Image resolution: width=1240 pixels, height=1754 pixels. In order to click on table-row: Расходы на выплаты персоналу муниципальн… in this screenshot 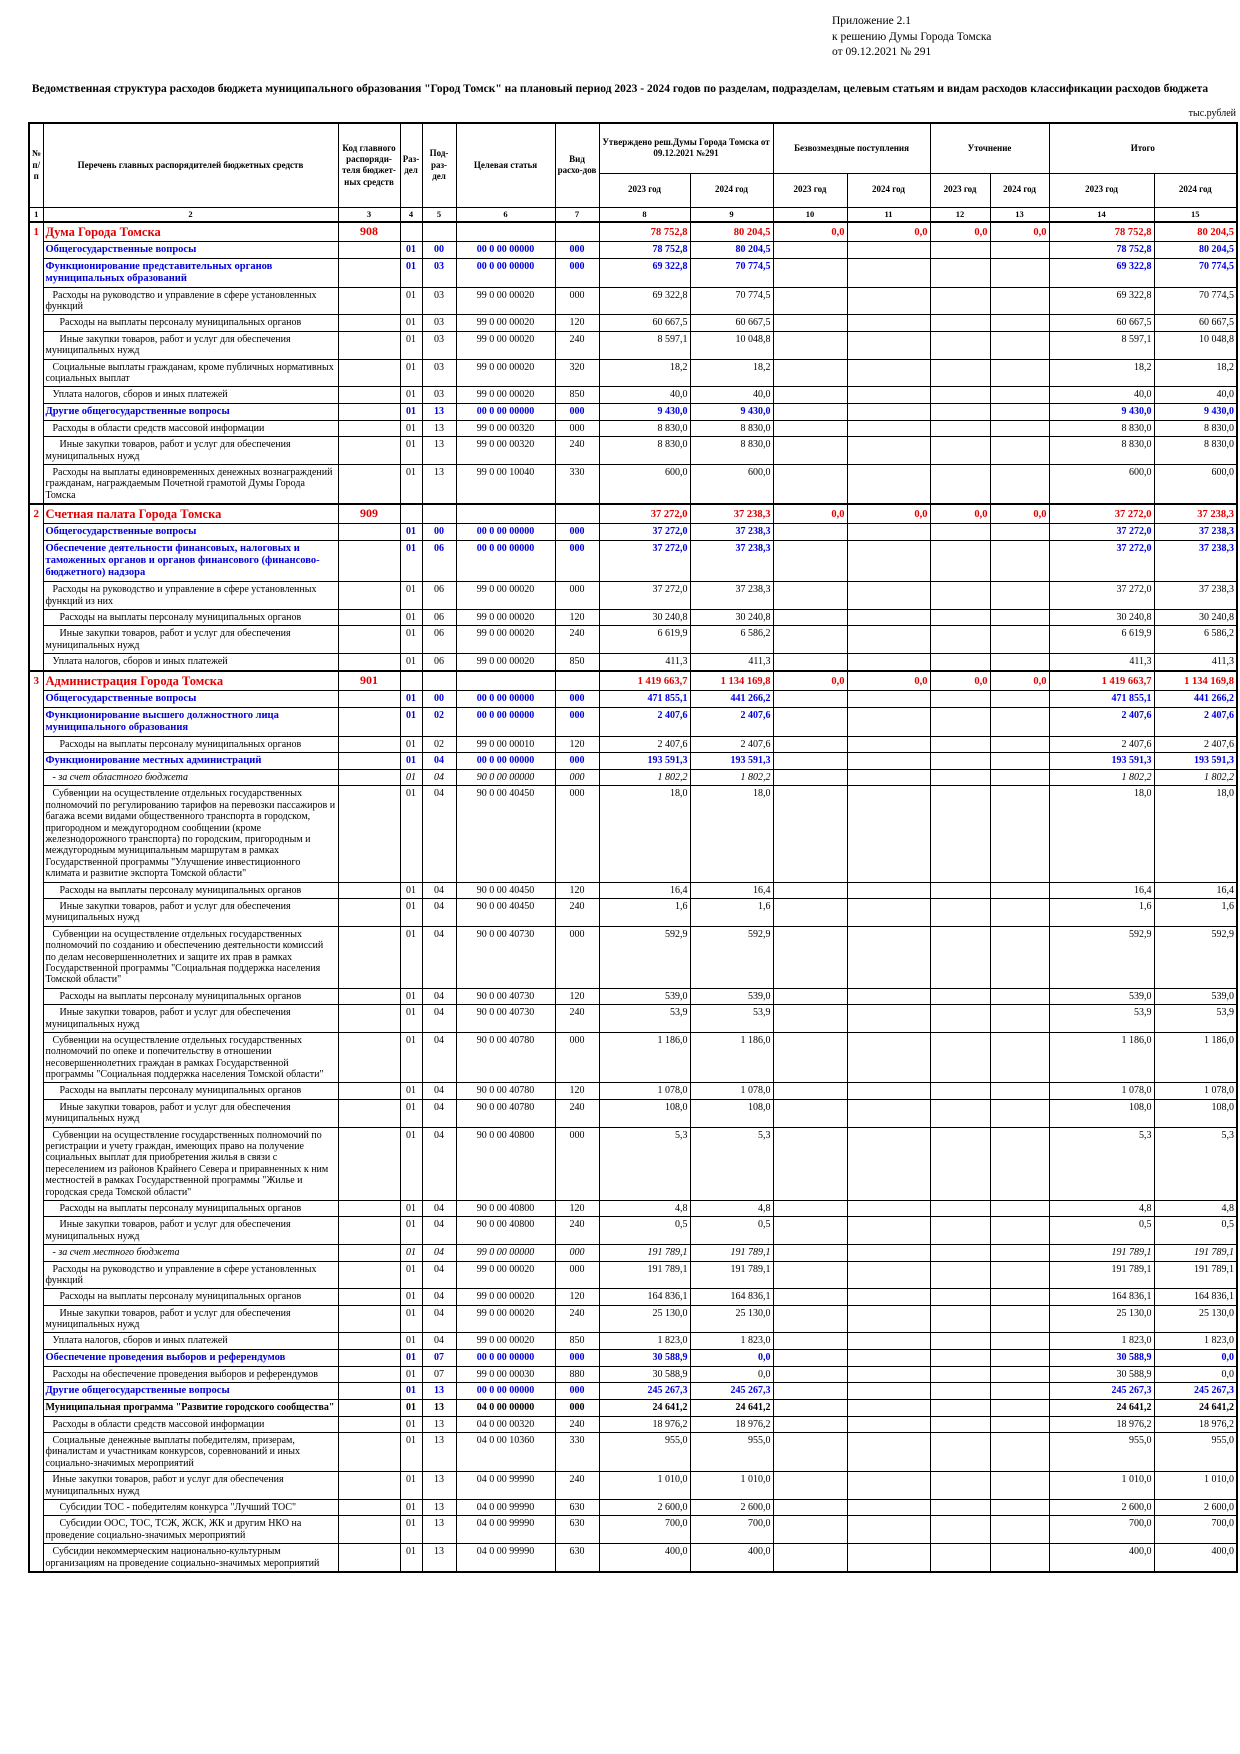, I will do `click(633, 996)`.